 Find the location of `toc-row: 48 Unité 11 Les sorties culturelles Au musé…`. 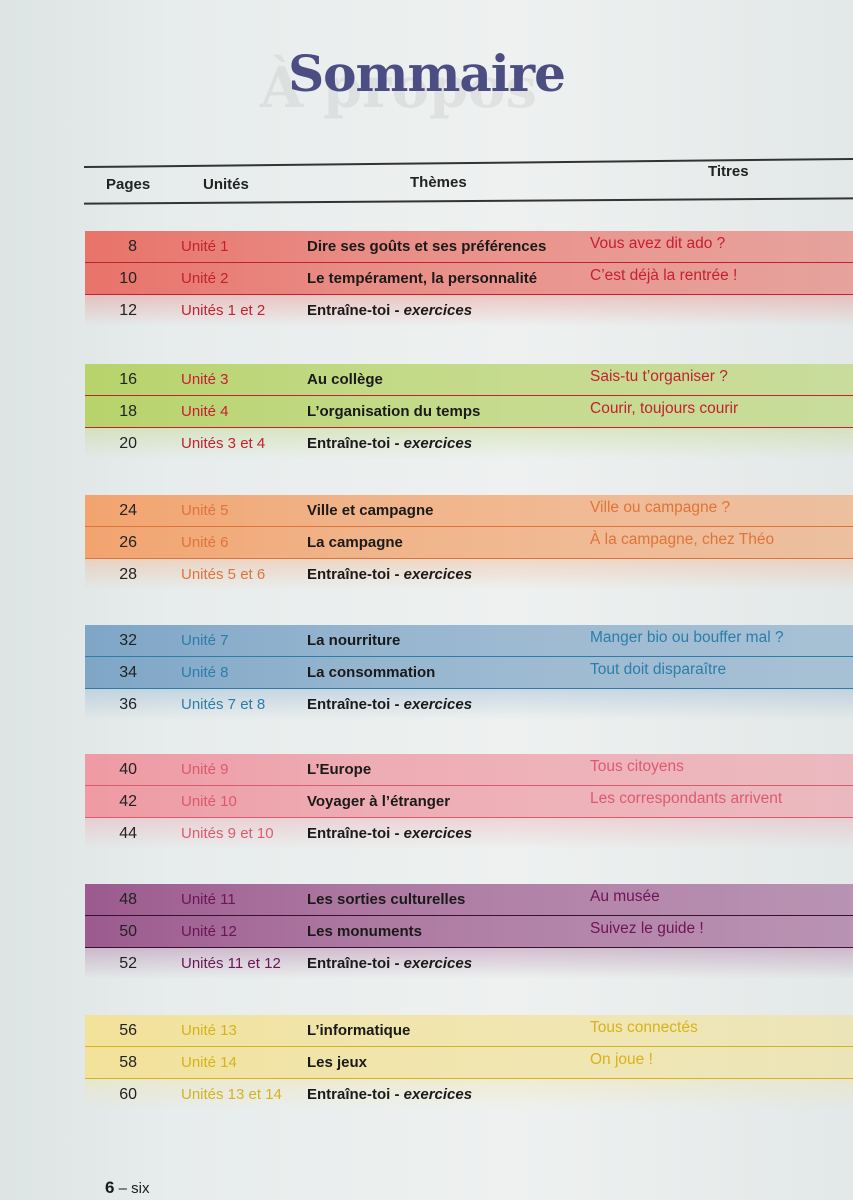

toc-row: 48 Unité 11 Les sorties culturelles Au musé… is located at coordinates (469, 900).